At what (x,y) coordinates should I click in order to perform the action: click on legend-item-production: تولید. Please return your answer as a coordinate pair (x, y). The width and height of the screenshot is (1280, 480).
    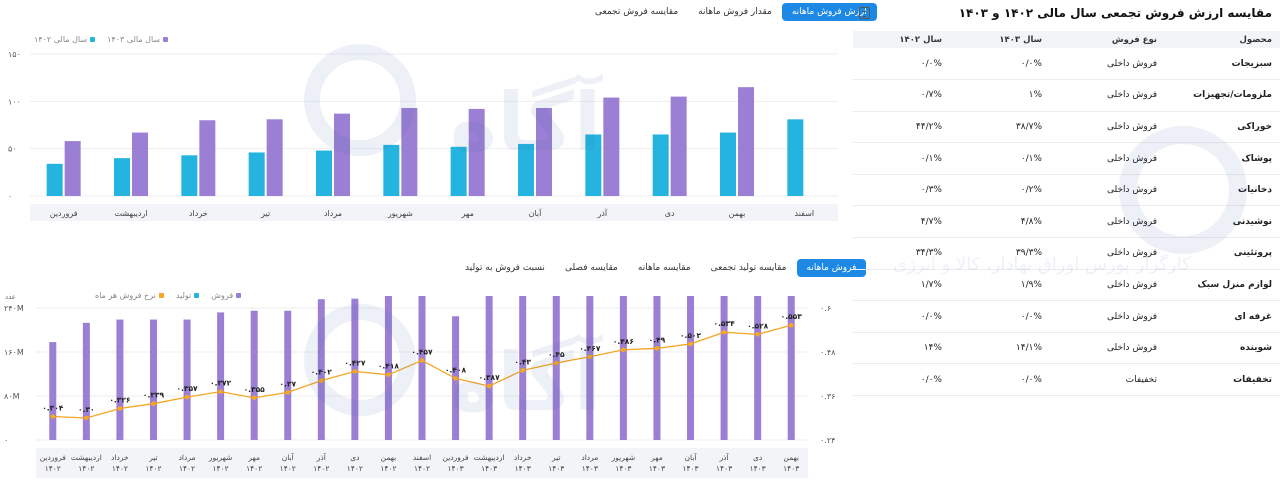
    Looking at the image, I should click on (188, 295).